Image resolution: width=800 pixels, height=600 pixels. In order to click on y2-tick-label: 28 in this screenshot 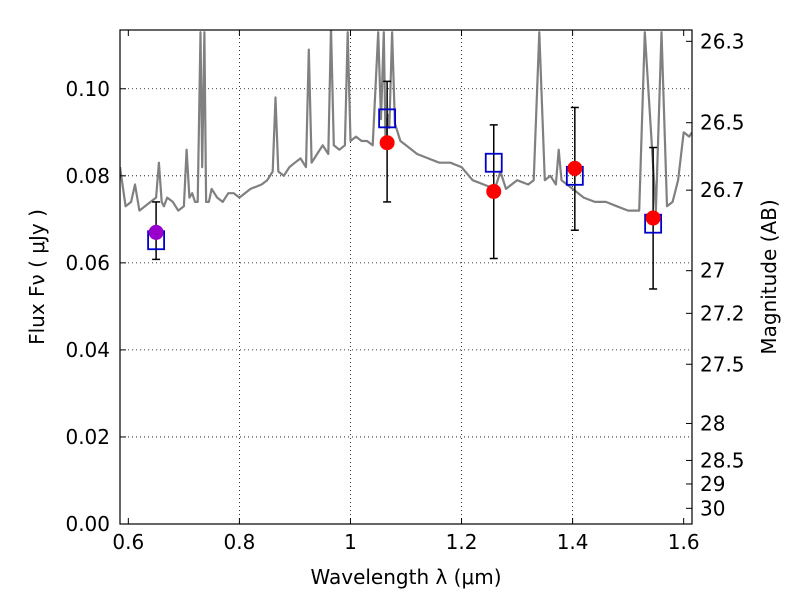, I will do `click(712, 423)`.